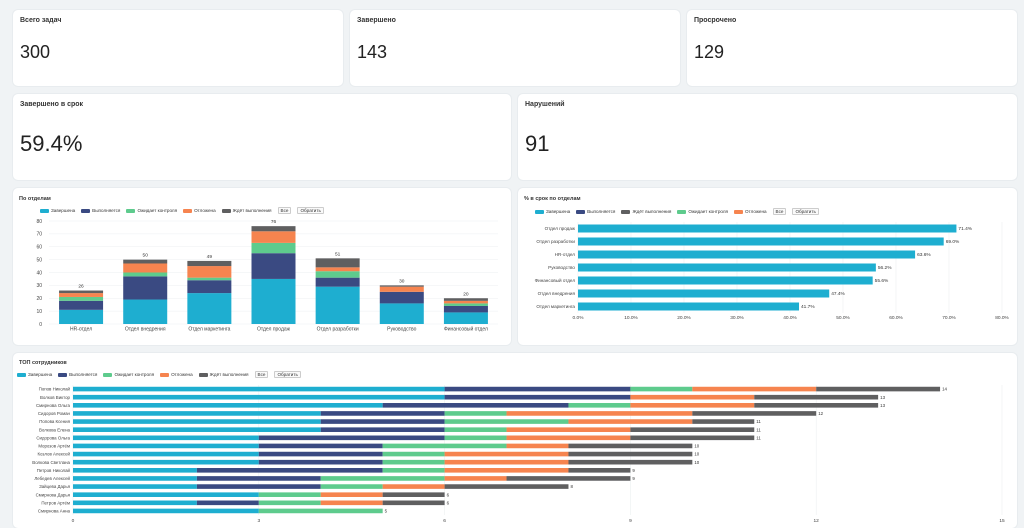 This screenshot has width=1024, height=528. I want to click on kpi-label: Нарушений, so click(545, 104).